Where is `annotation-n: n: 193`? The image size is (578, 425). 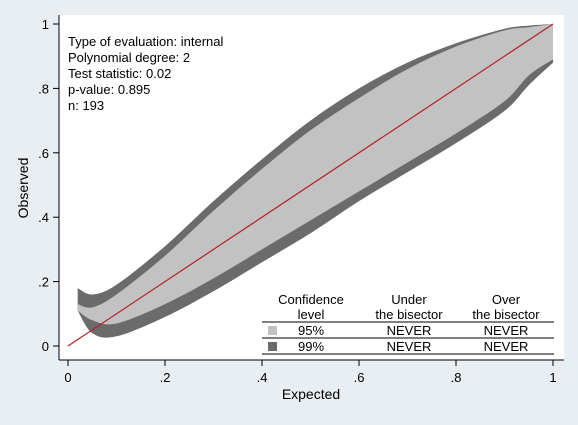 annotation-n: n: 193 is located at coordinates (86, 105).